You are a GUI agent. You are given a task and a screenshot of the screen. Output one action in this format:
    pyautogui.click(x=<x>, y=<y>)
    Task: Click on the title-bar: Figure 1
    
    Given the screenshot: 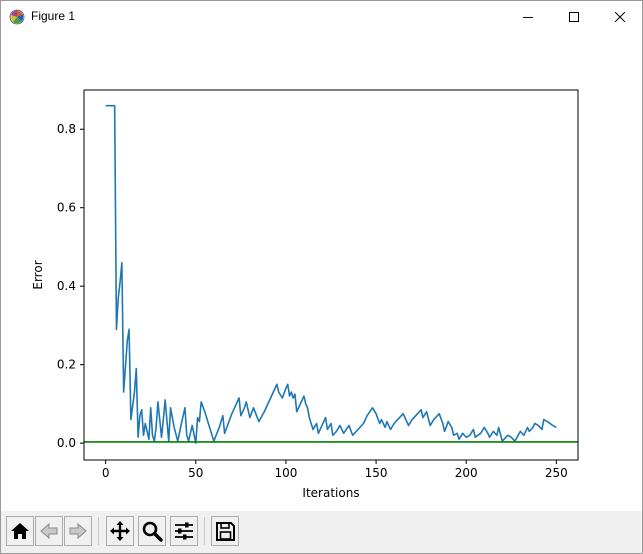 What is the action you would take?
    pyautogui.click(x=321, y=16)
    